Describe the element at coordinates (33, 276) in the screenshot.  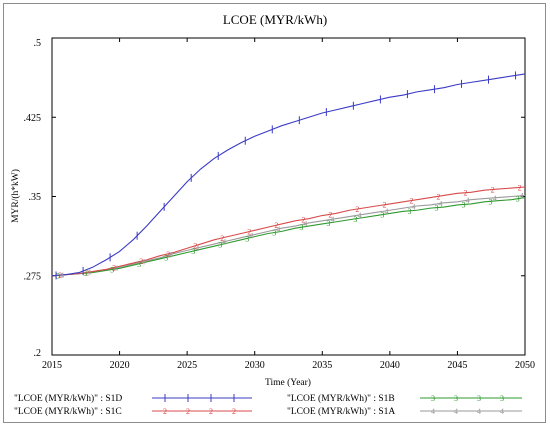
I see `y-tick-label: .275` at that location.